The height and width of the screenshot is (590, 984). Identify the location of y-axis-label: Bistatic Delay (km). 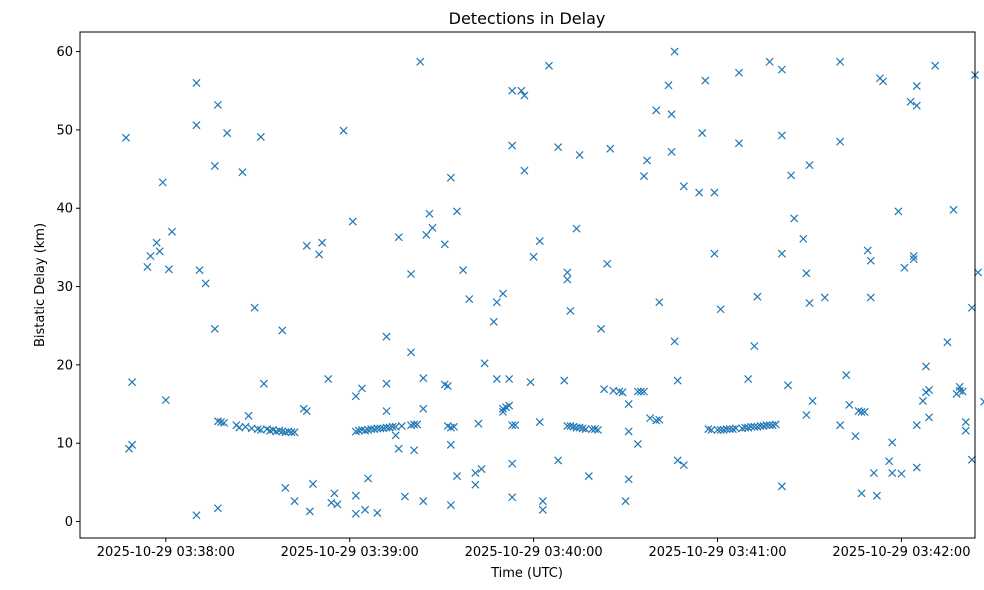
(40, 285).